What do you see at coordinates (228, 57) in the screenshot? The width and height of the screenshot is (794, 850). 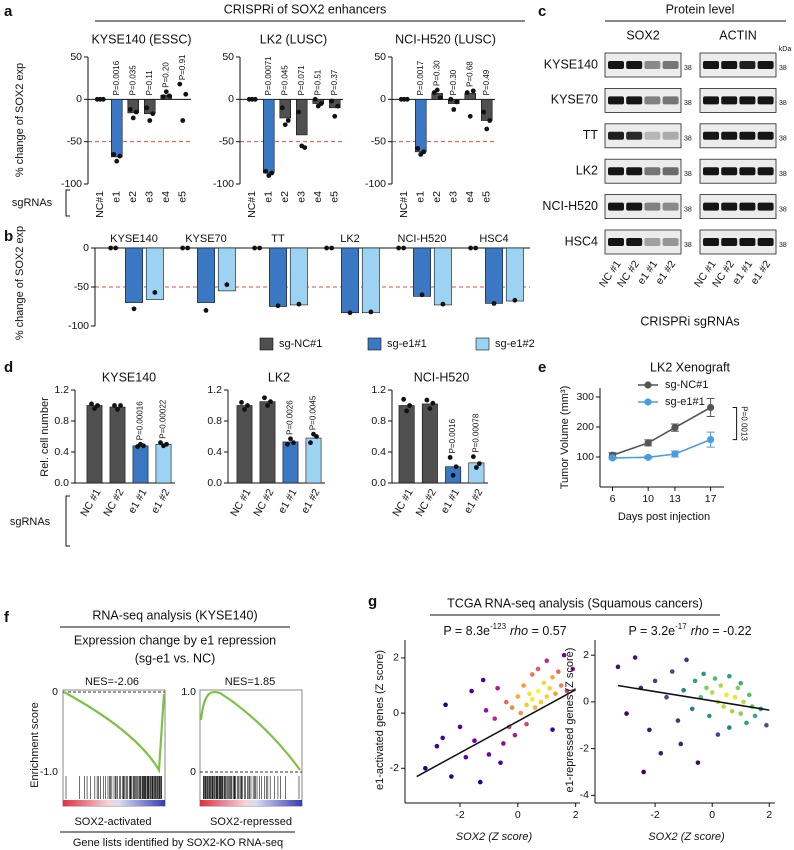 I see `y-tick-label: 50` at bounding box center [228, 57].